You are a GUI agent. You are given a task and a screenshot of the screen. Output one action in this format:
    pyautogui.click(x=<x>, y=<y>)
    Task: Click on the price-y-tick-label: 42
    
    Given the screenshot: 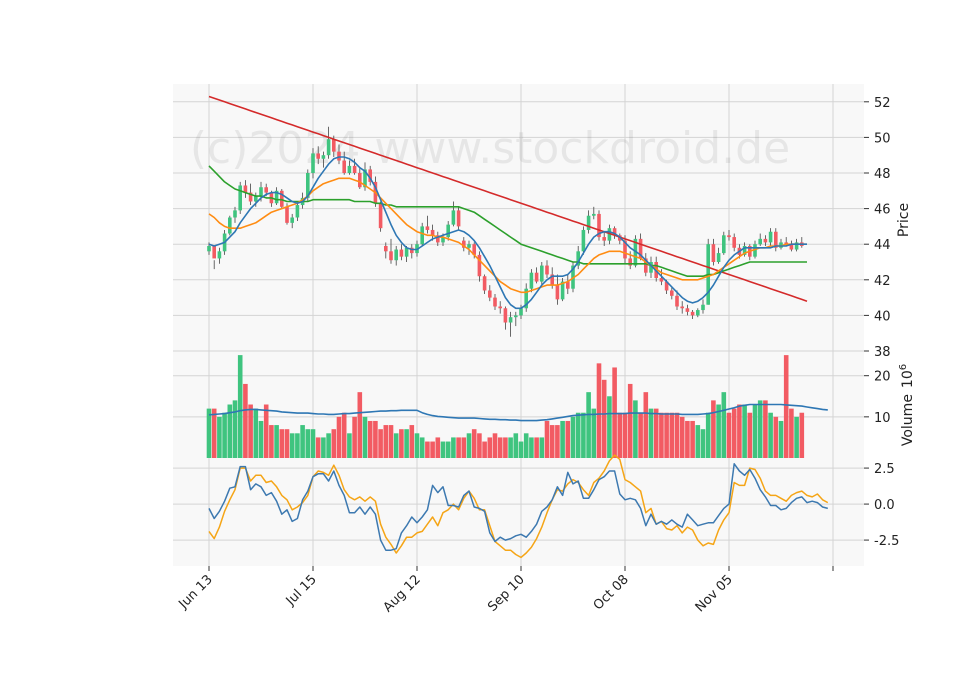 What is the action you would take?
    pyautogui.click(x=882, y=281)
    